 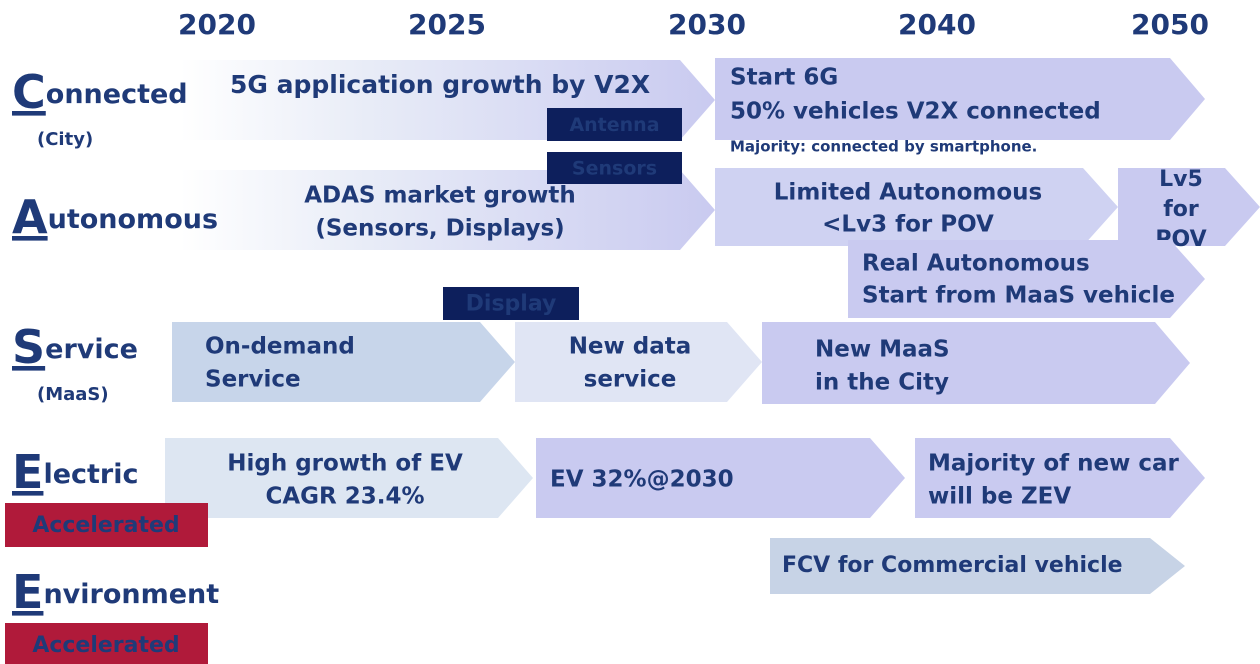 I want to click on arrow-text: service, so click(x=630, y=380).